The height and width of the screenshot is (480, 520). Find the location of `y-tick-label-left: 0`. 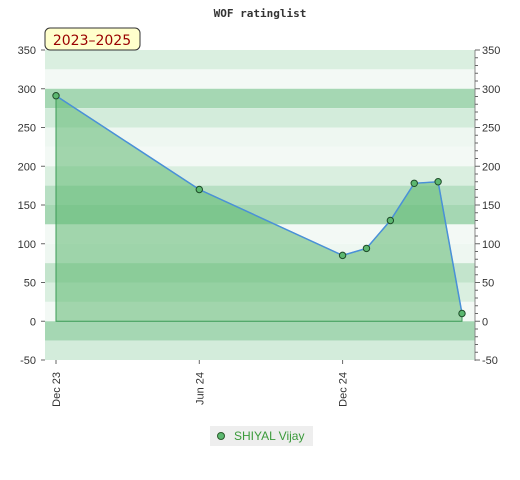

y-tick-label-left: 0 is located at coordinates (33, 322).